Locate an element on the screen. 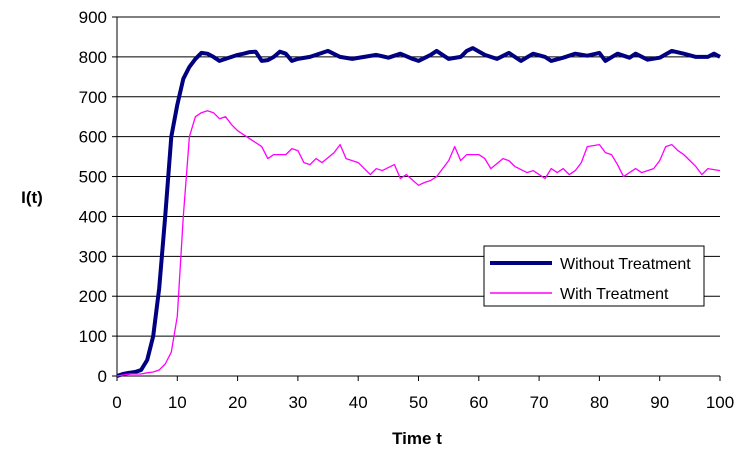  x-tick-label: 10 is located at coordinates (177, 402).